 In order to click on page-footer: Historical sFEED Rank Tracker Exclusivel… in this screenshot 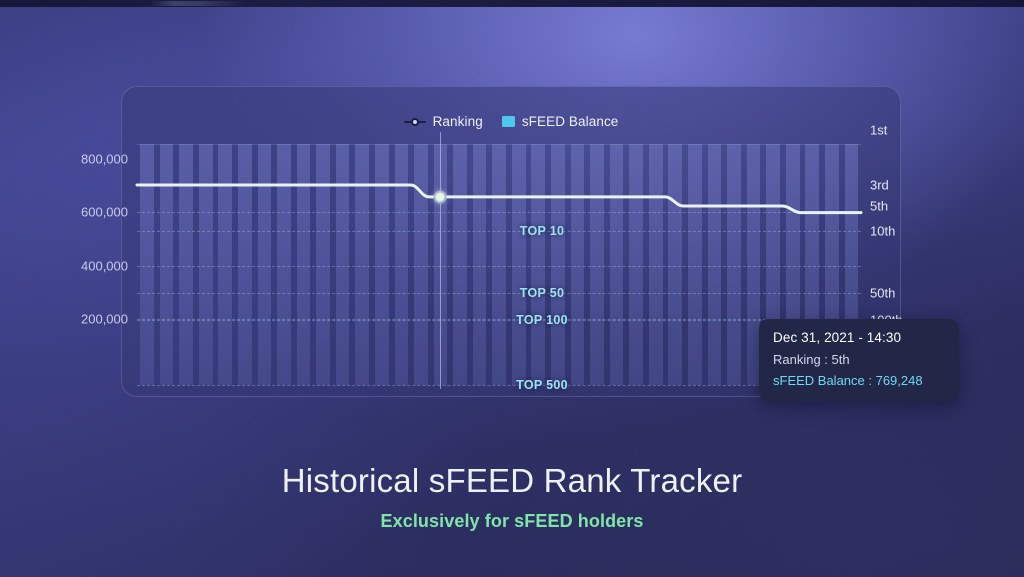, I will do `click(512, 497)`.